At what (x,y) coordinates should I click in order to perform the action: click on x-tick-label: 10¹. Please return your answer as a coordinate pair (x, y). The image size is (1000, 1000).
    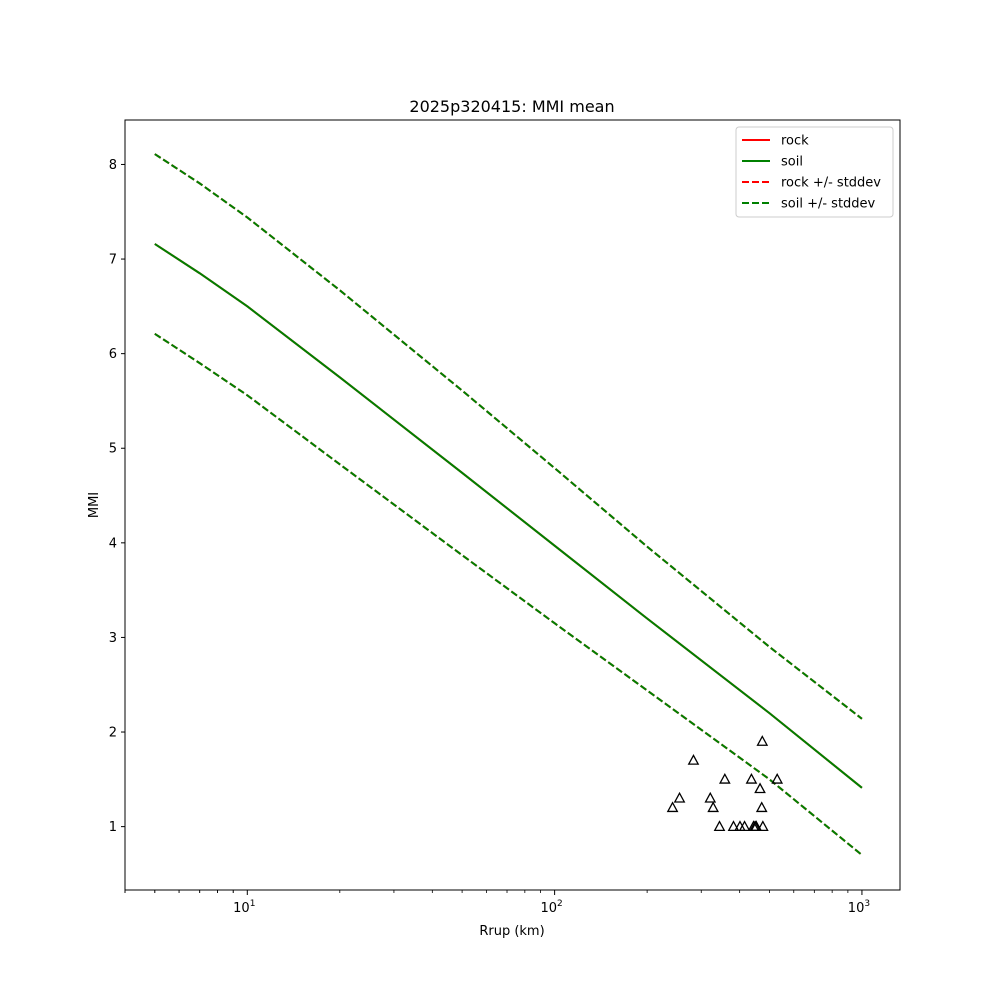
    Looking at the image, I should click on (244, 907).